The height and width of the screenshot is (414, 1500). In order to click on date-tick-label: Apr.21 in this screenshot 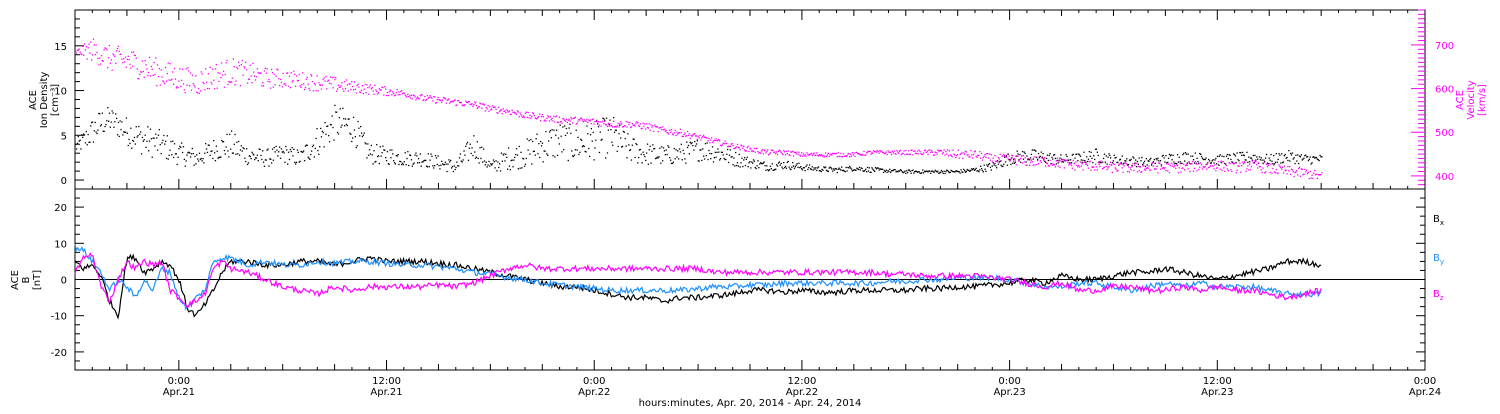, I will do `click(386, 392)`.